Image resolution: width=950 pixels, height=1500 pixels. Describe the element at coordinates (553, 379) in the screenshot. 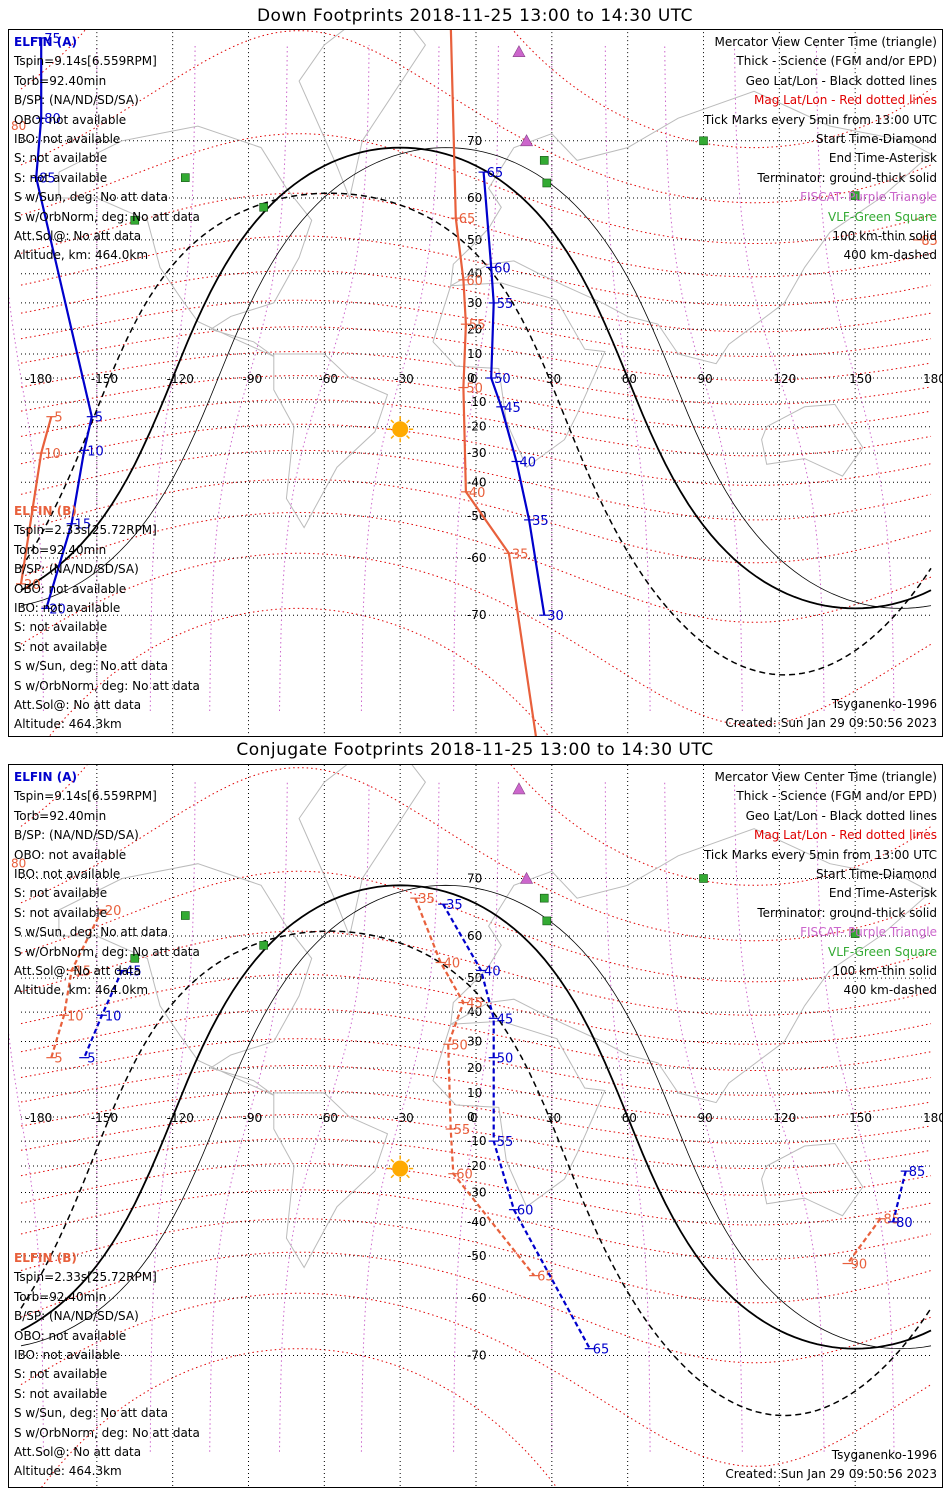

I see `lon-tick-label: 30` at that location.